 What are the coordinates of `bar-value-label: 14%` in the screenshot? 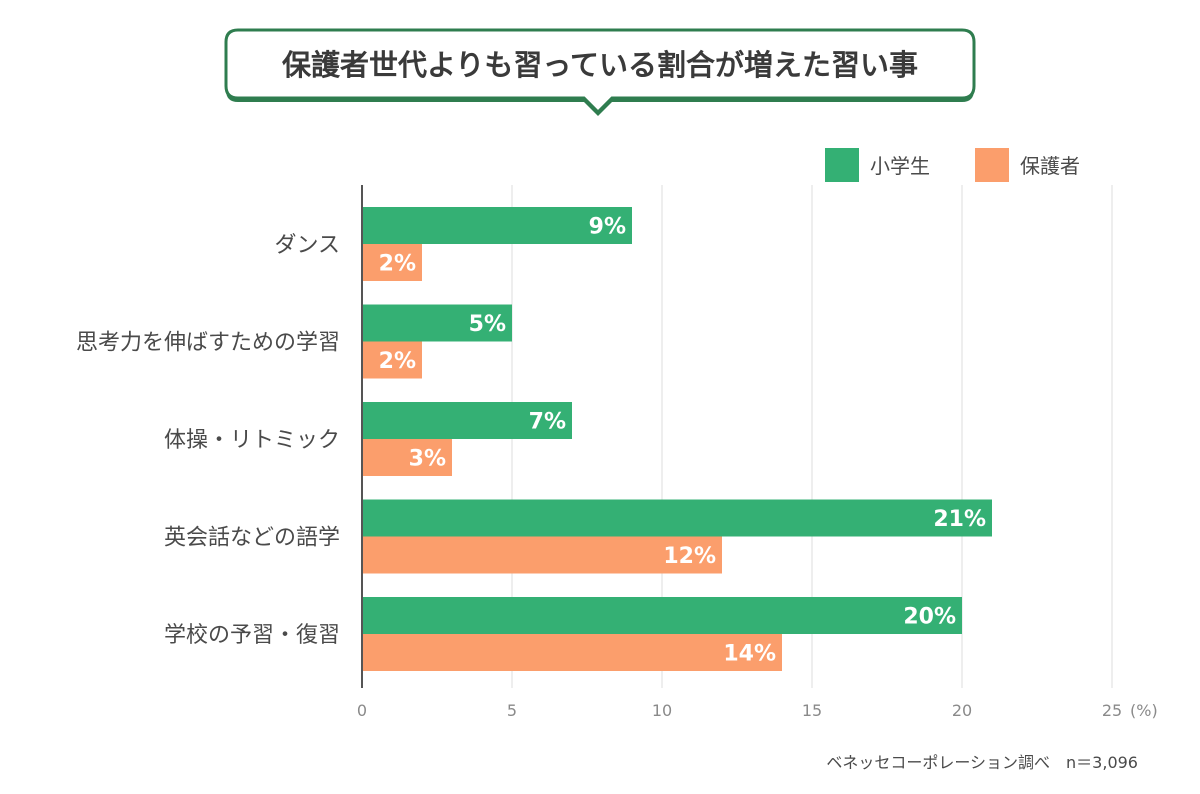 It's located at (749, 654).